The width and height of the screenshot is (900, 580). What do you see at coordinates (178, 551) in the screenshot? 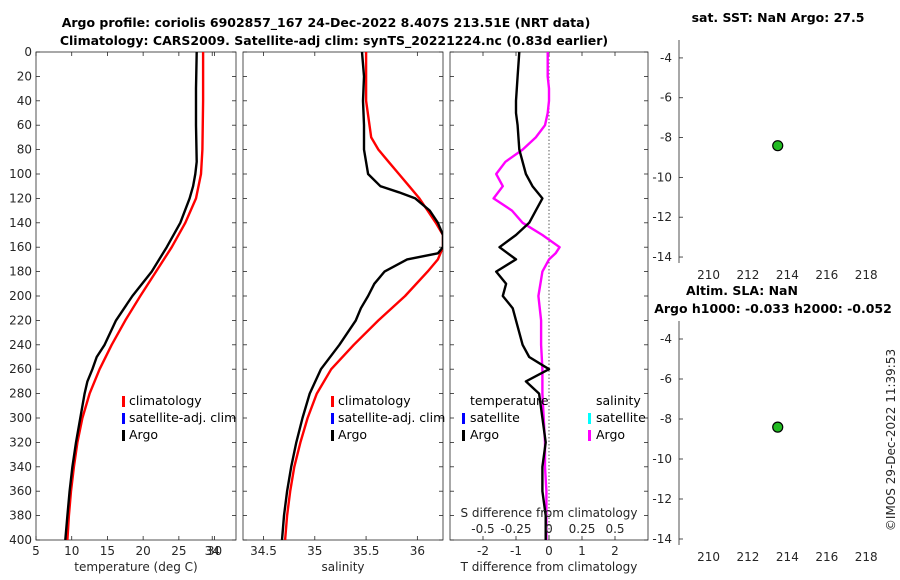
I see `x-tick-label: 25` at bounding box center [178, 551].